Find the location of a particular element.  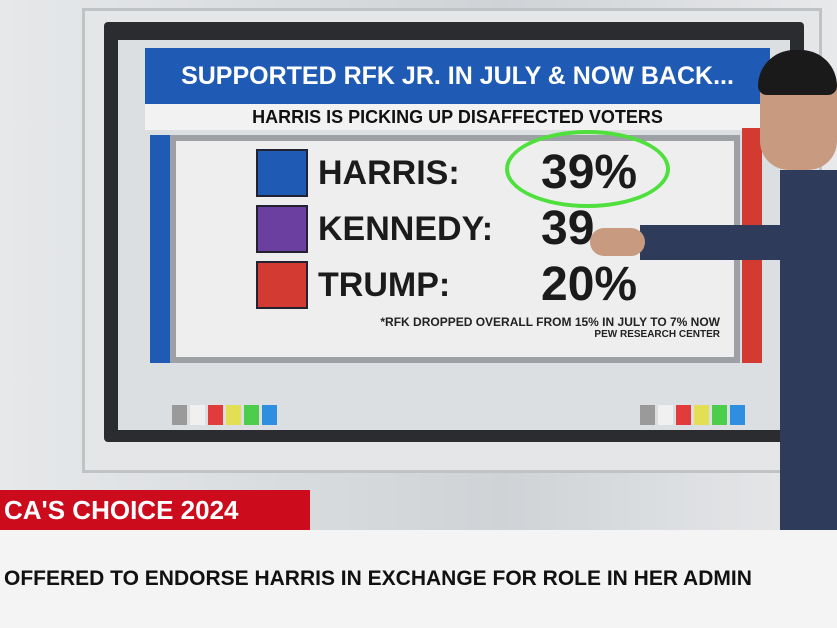

green-annotation-circle is located at coordinates (587, 169).